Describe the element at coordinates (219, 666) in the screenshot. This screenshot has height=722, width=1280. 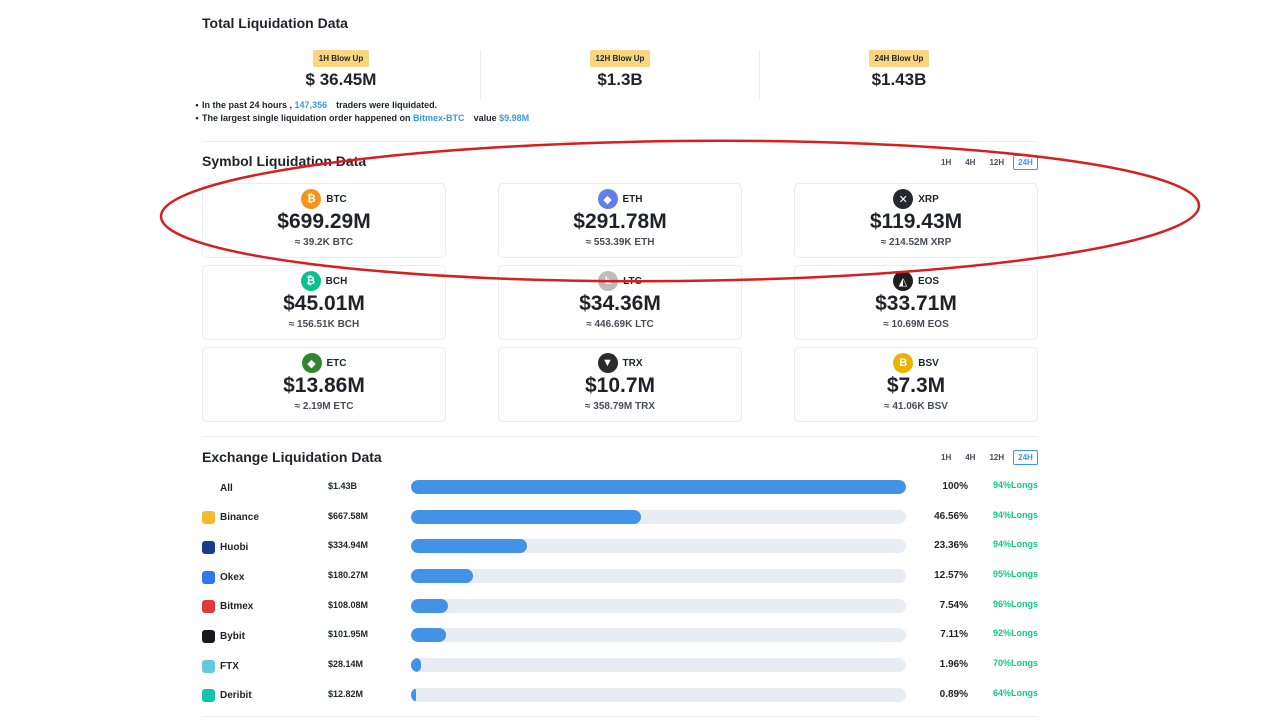
I see `exchange-name-cell: FTX` at that location.